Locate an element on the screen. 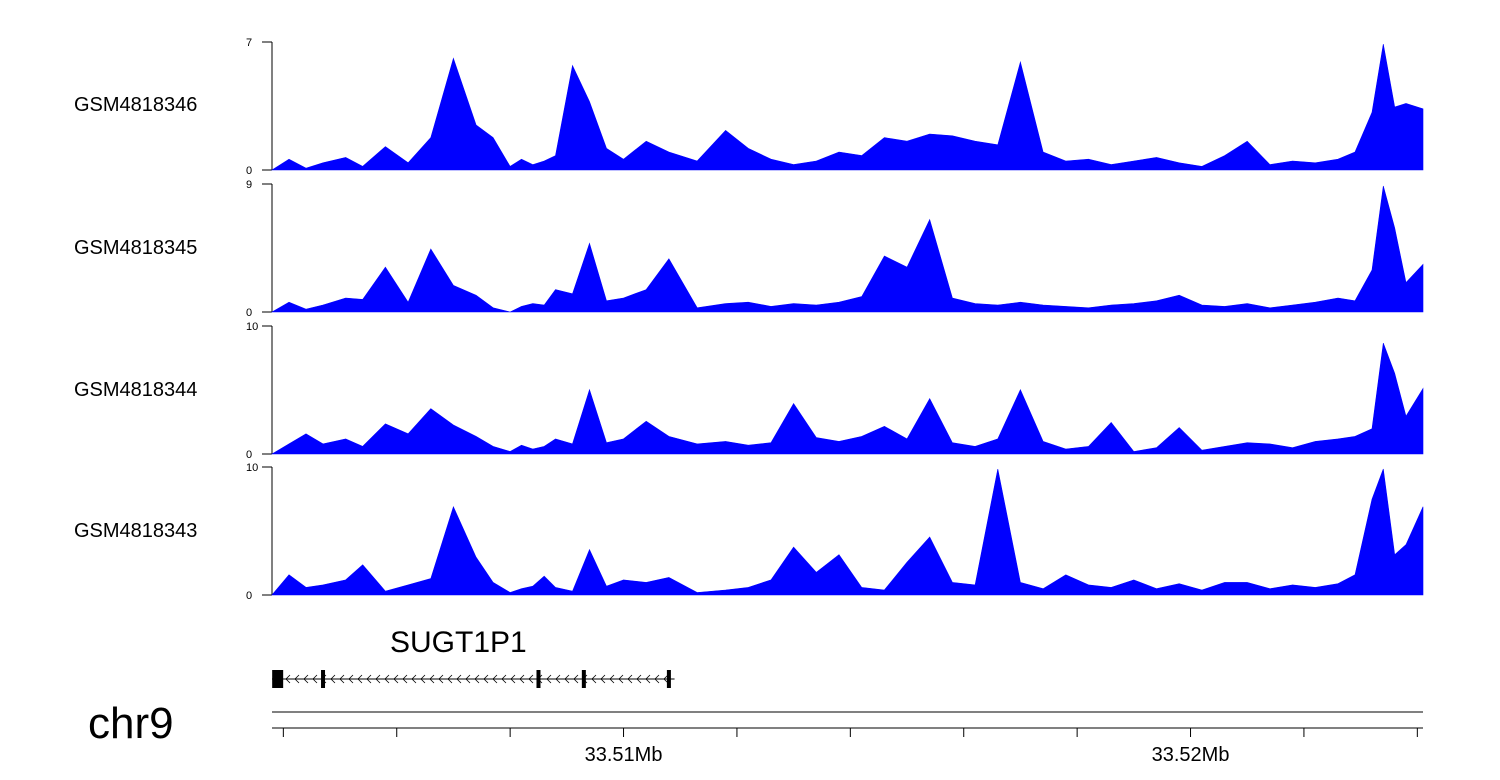 This screenshot has width=1500, height=780. gene-track: SUGT1P1 is located at coordinates (473, 657).